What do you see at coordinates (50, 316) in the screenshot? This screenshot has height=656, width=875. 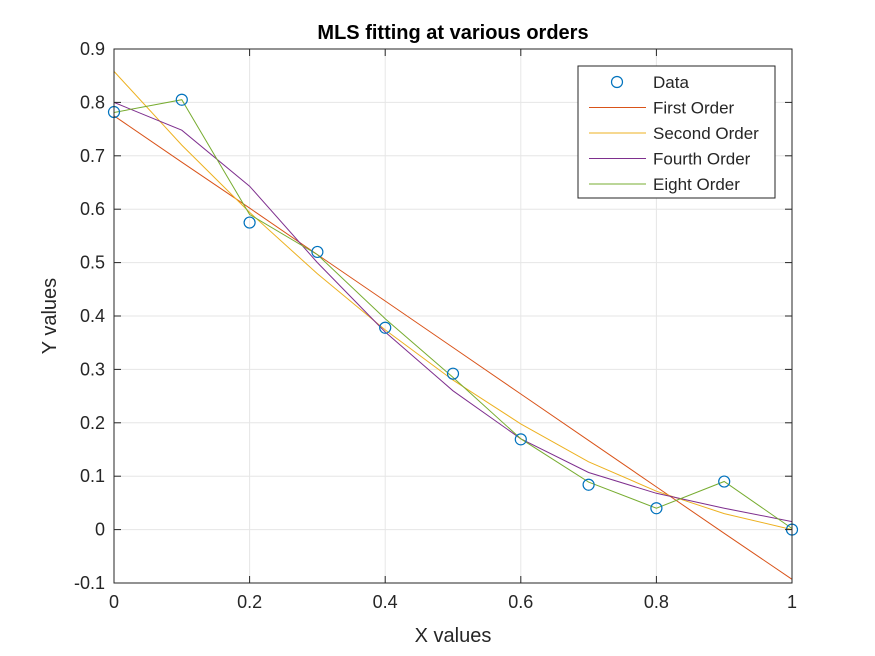 I see `y-axis-label: Y values` at bounding box center [50, 316].